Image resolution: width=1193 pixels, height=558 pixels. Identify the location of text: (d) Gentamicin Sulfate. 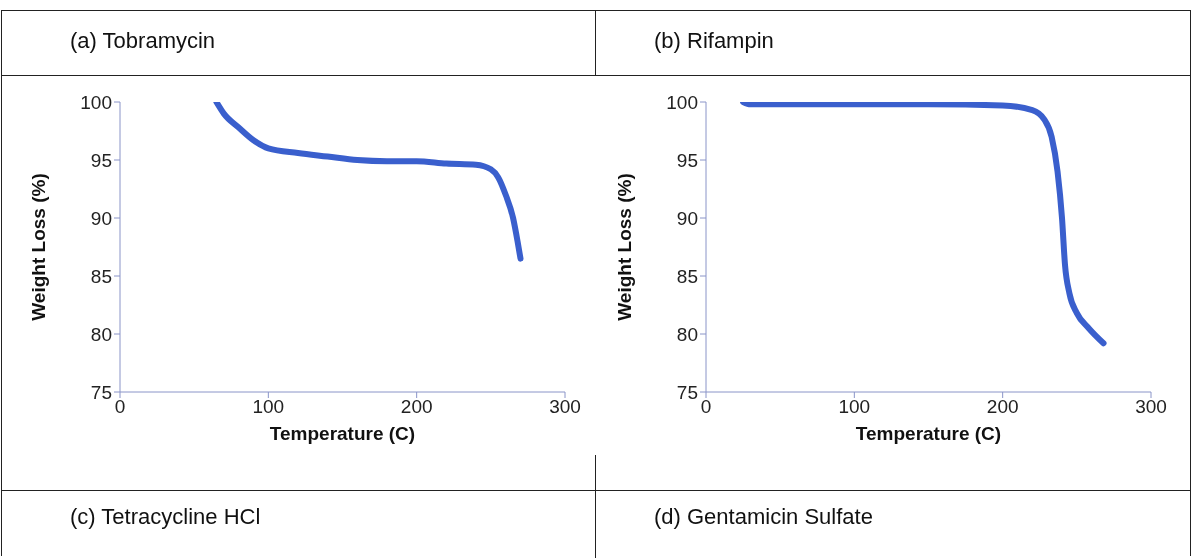
(763, 517).